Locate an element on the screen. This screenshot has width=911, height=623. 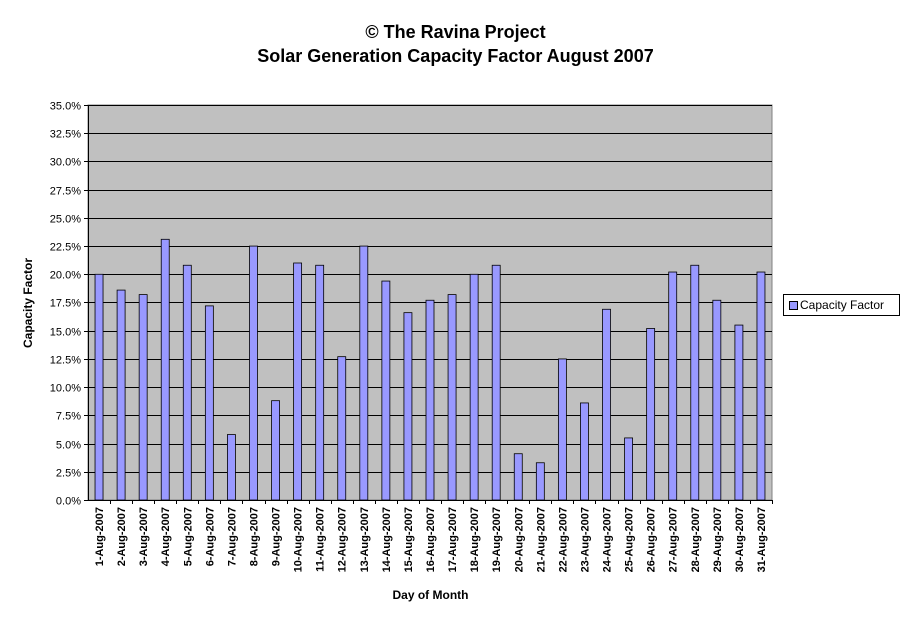
x-tick-label: 23-Aug-2007 is located at coordinates (585, 539).